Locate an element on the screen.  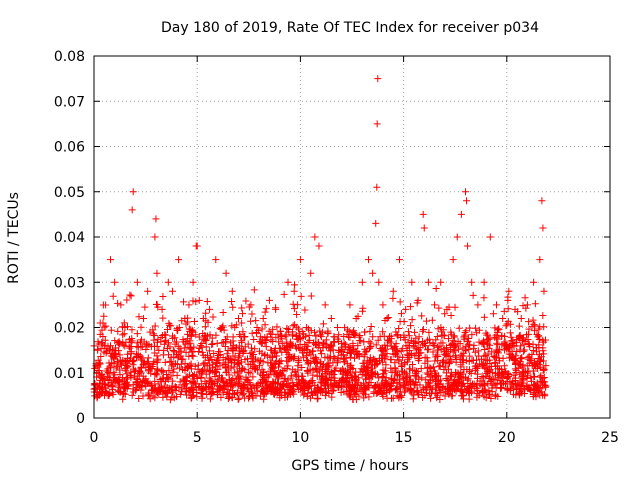
x-tick-label: 0 is located at coordinates (94, 438).